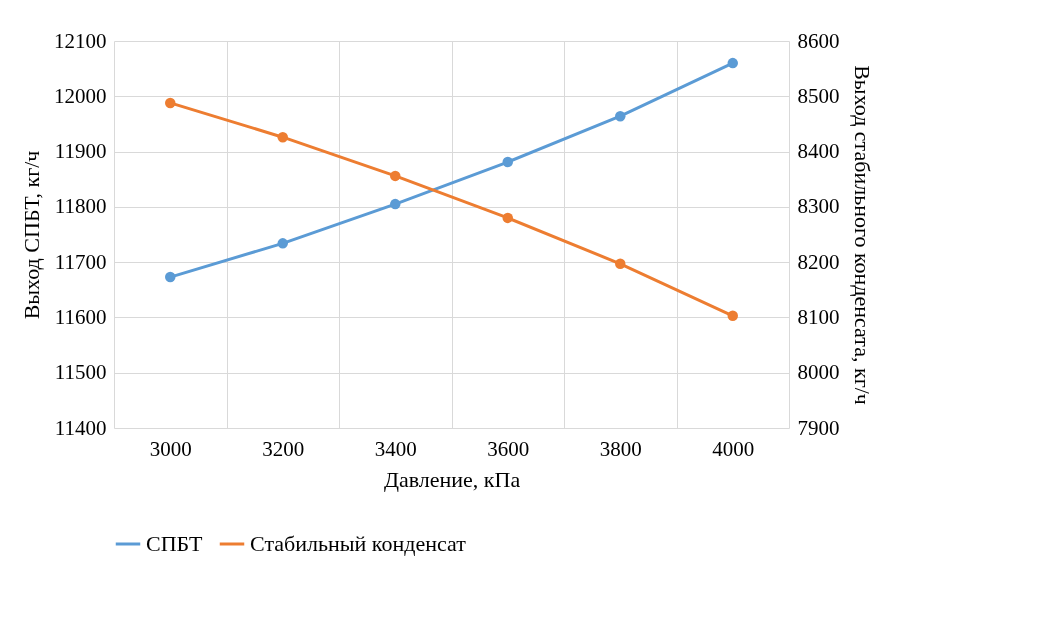  Describe the element at coordinates (395, 448) in the screenshot. I see `x-tick-label: 3400` at that location.